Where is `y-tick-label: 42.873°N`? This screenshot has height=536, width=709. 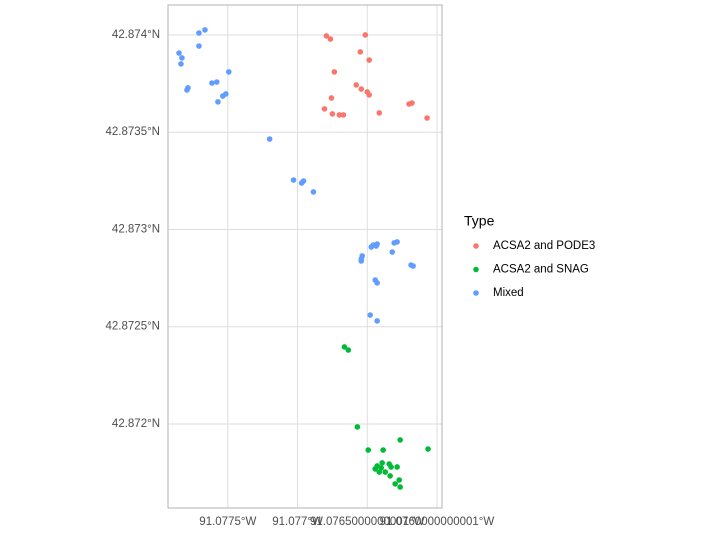 y-tick-label: 42.873°N is located at coordinates (136, 229).